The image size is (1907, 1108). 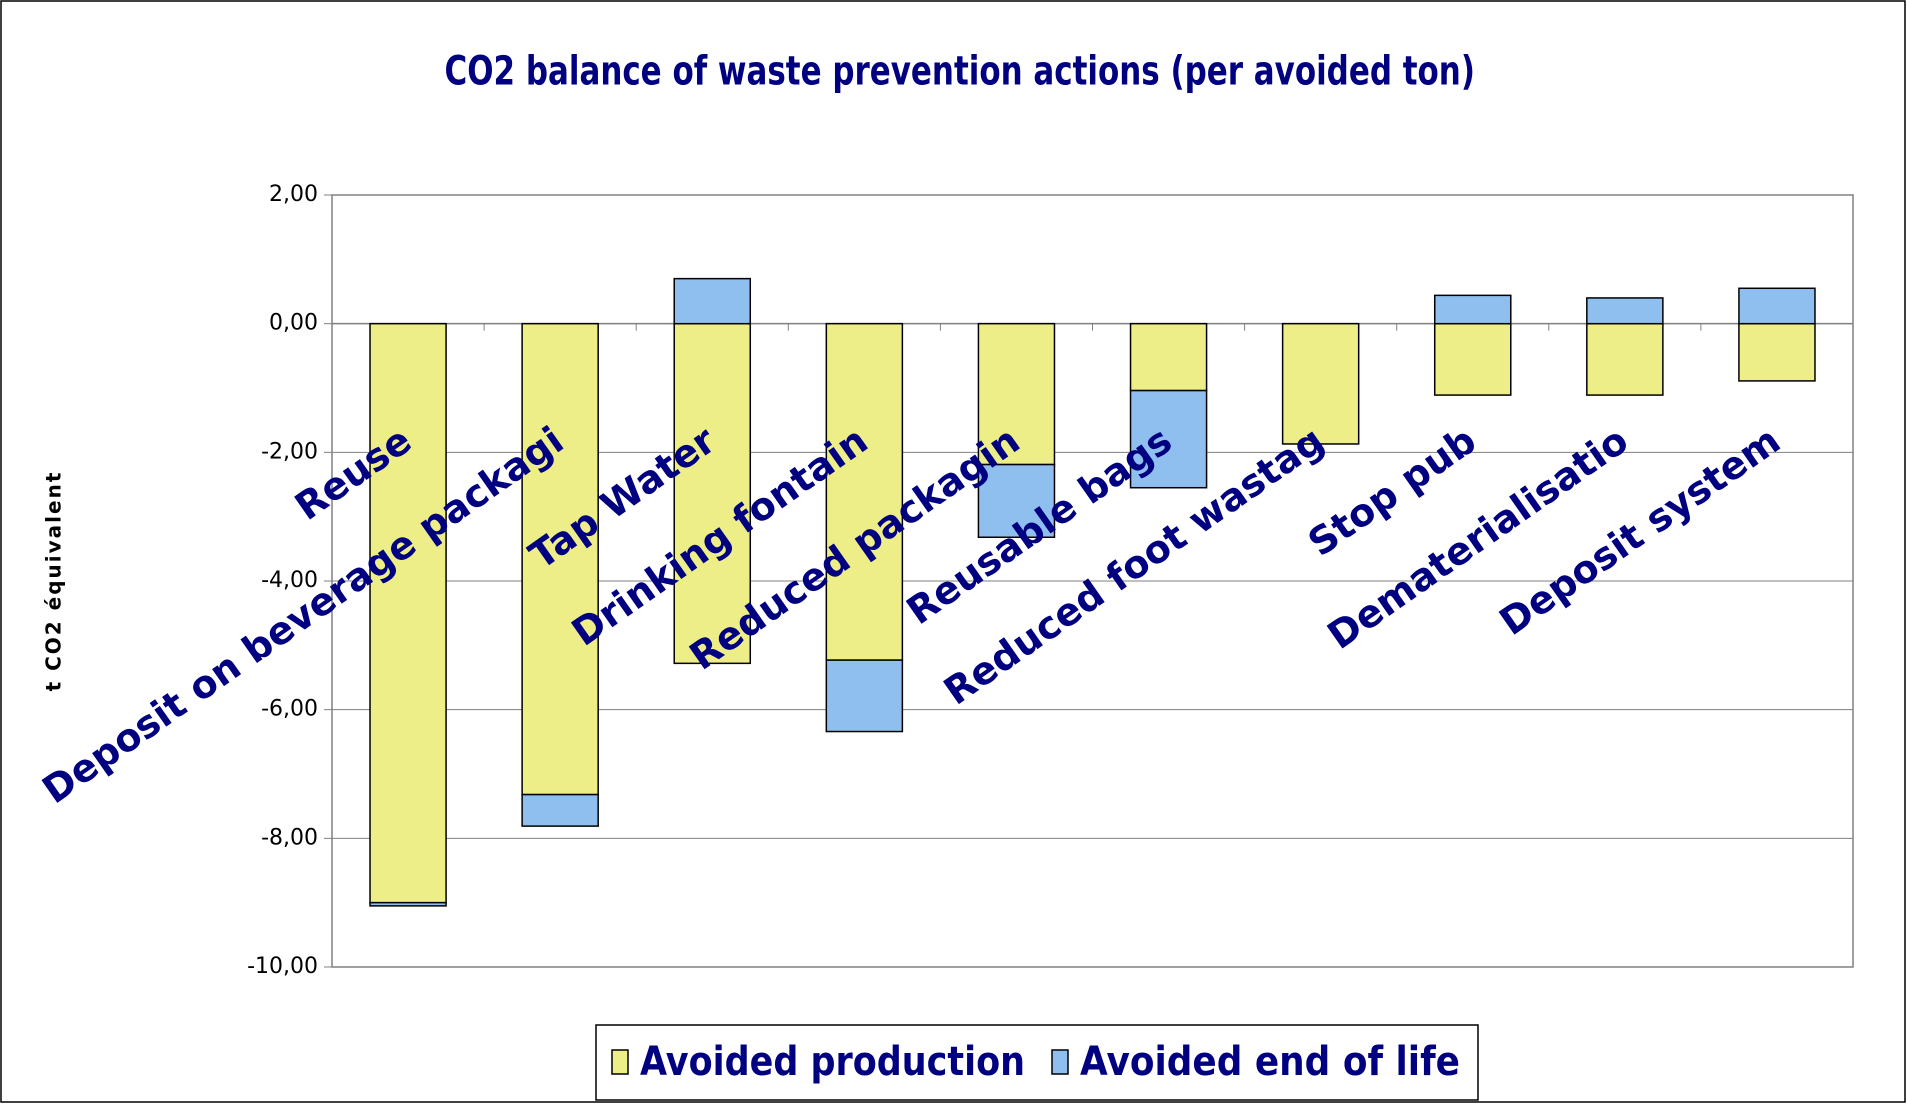 What do you see at coordinates (282, 966) in the screenshot?
I see `y-tick-label: -10,00` at bounding box center [282, 966].